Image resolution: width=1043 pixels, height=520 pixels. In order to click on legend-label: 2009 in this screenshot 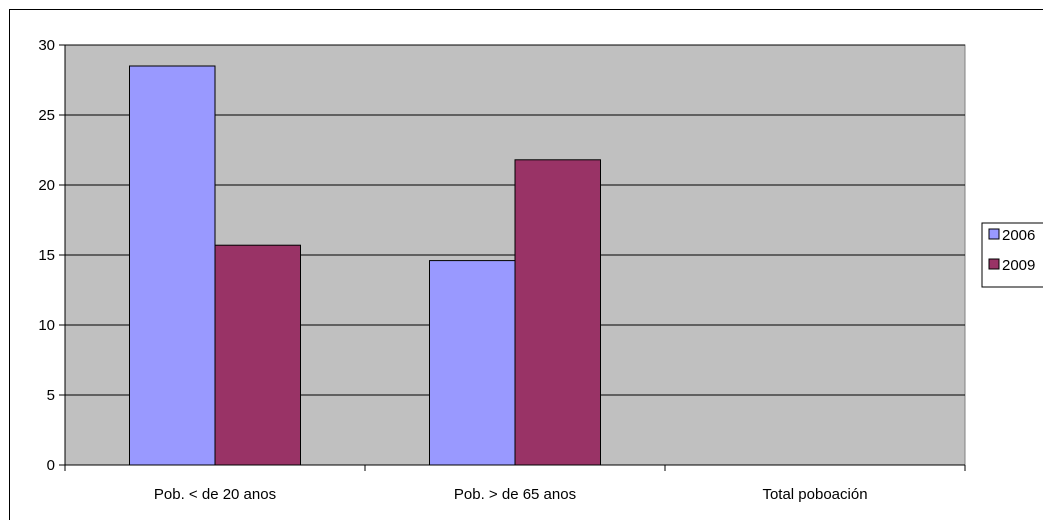, I will do `click(1018, 265)`.